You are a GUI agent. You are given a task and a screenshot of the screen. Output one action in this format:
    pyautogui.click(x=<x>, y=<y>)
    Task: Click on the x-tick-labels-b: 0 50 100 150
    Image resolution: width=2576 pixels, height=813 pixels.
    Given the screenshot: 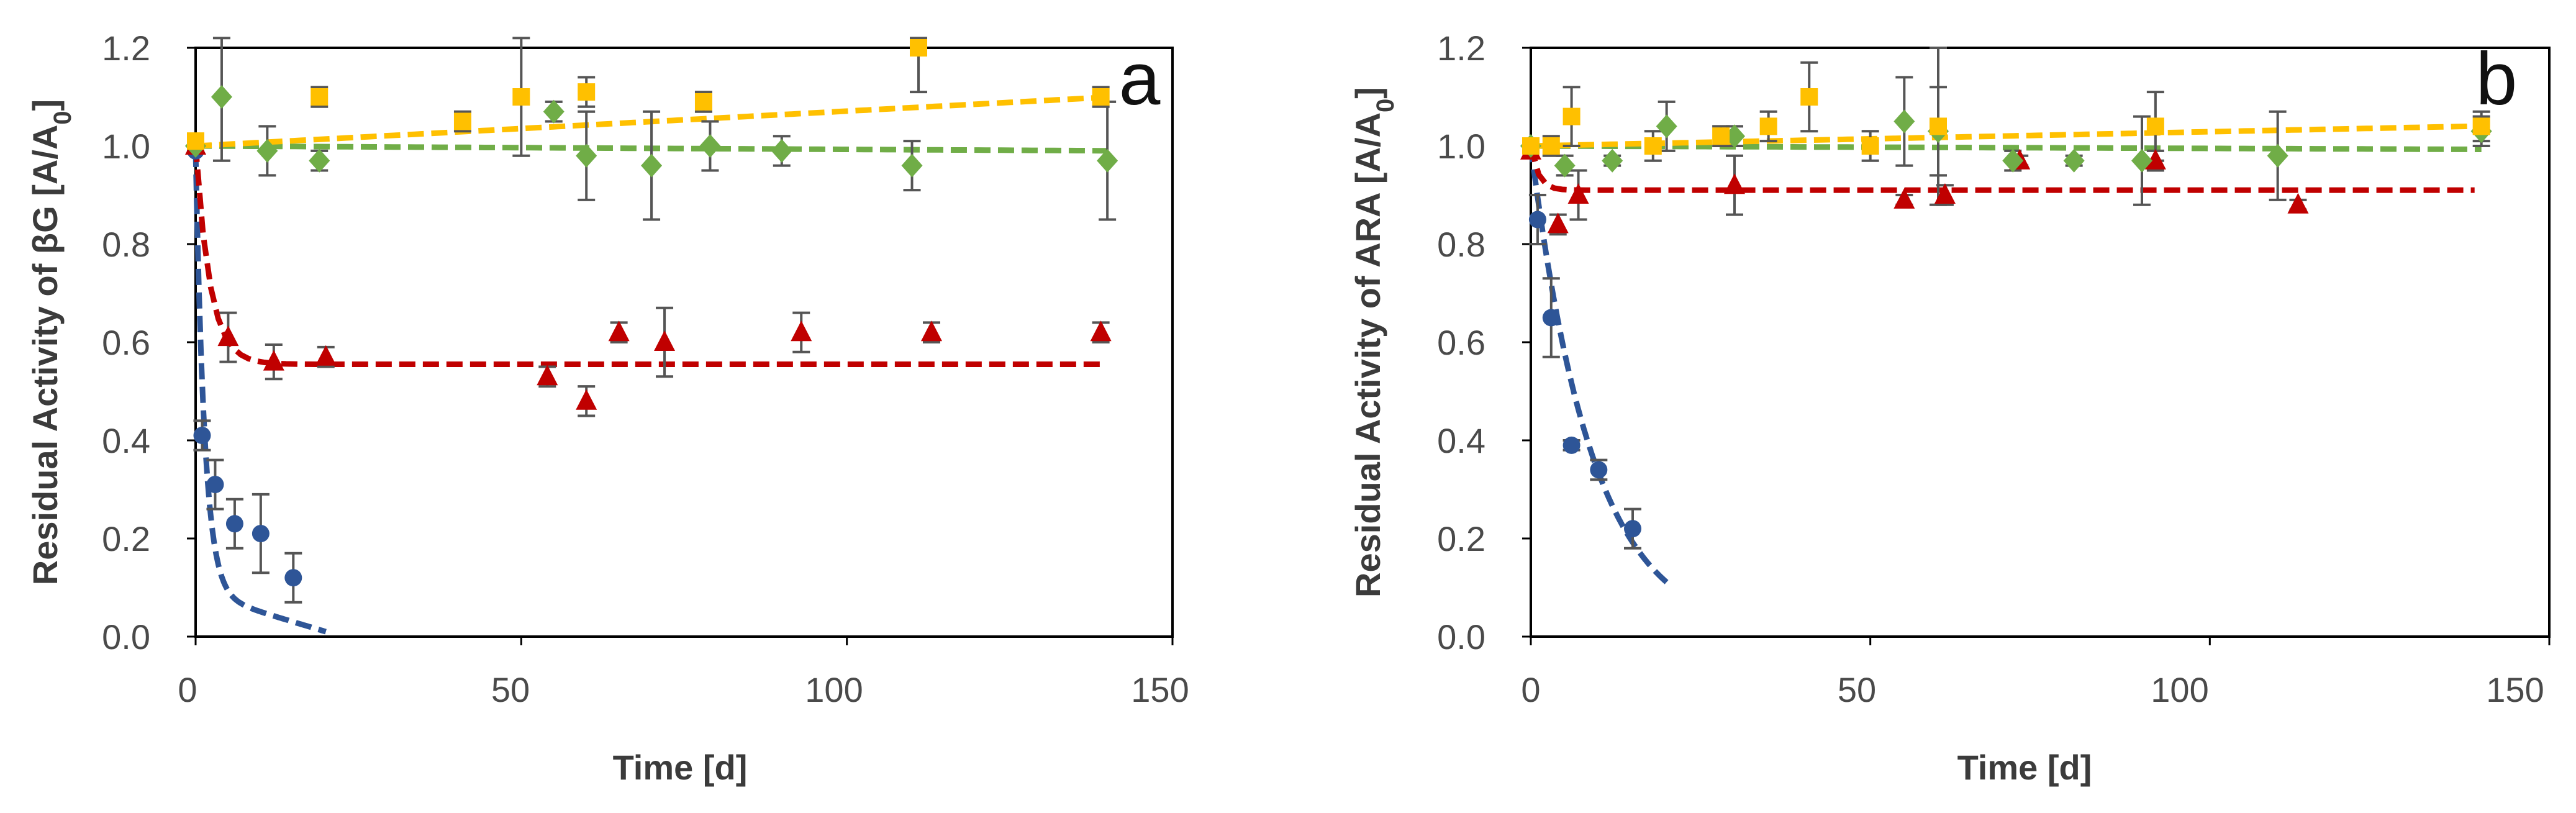 What is the action you would take?
    pyautogui.click(x=2032, y=689)
    